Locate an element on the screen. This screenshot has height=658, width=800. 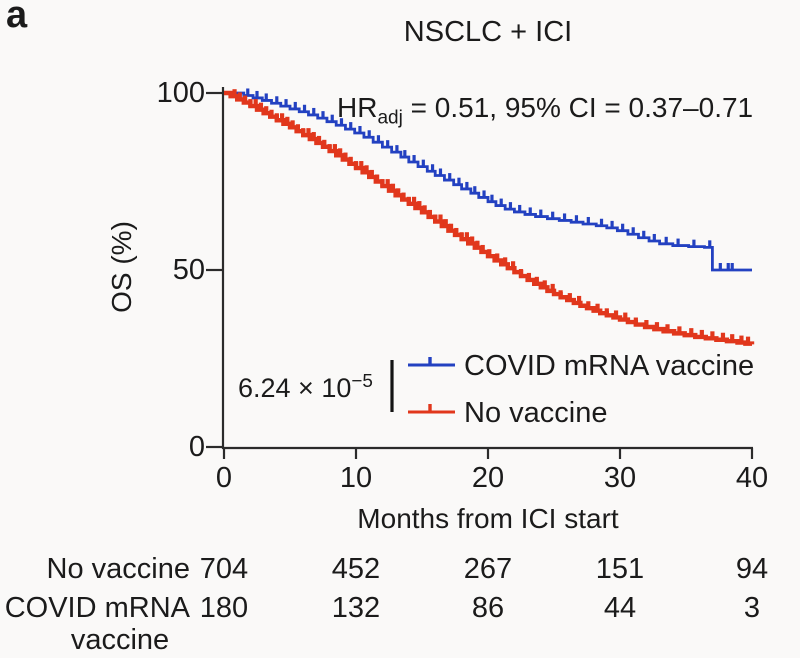
y-tick-label-50: 50 is located at coordinates (188, 270).